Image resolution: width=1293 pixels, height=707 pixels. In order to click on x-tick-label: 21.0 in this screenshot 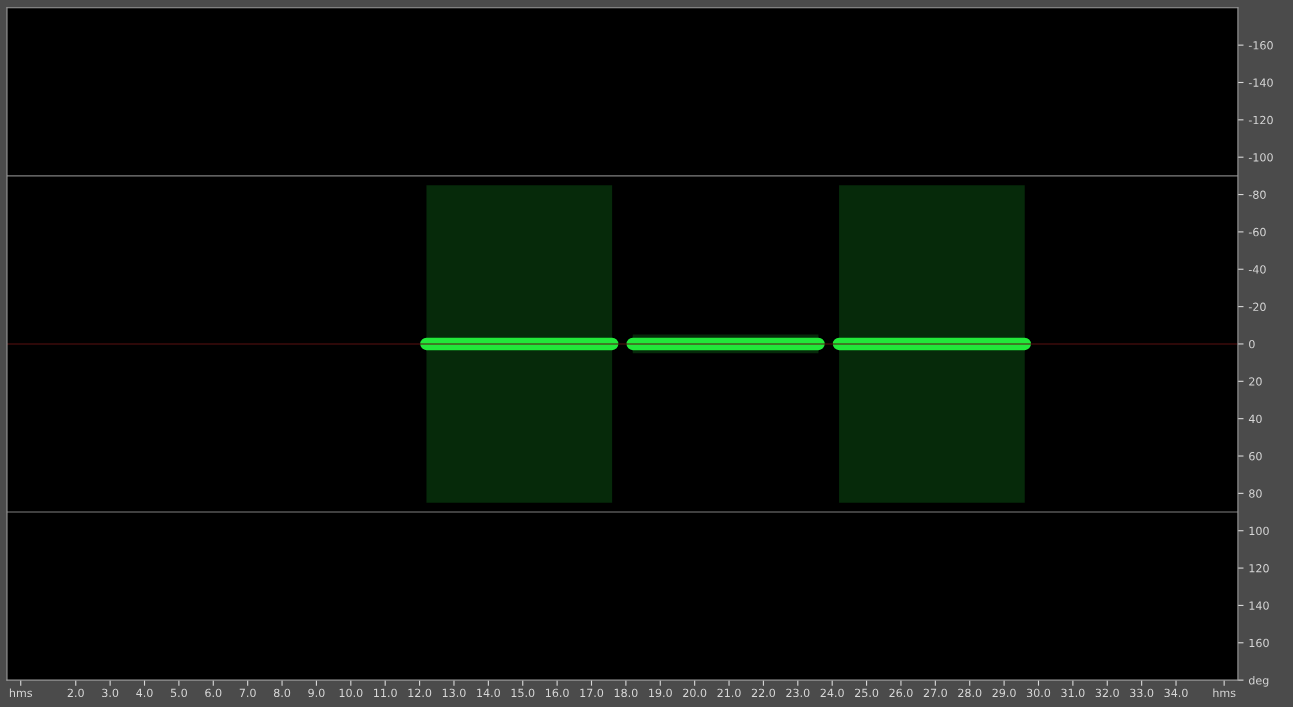, I will do `click(729, 693)`.